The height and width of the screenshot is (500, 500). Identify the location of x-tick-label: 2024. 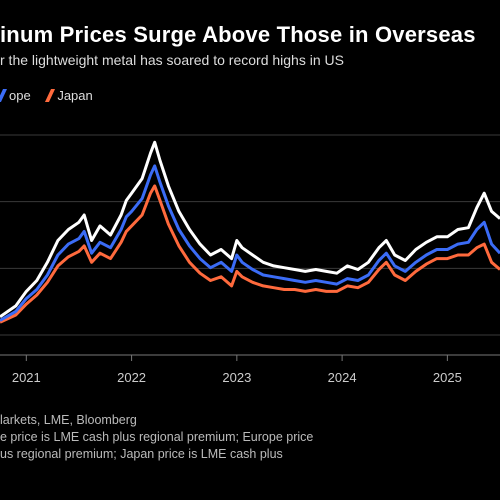
(342, 377).